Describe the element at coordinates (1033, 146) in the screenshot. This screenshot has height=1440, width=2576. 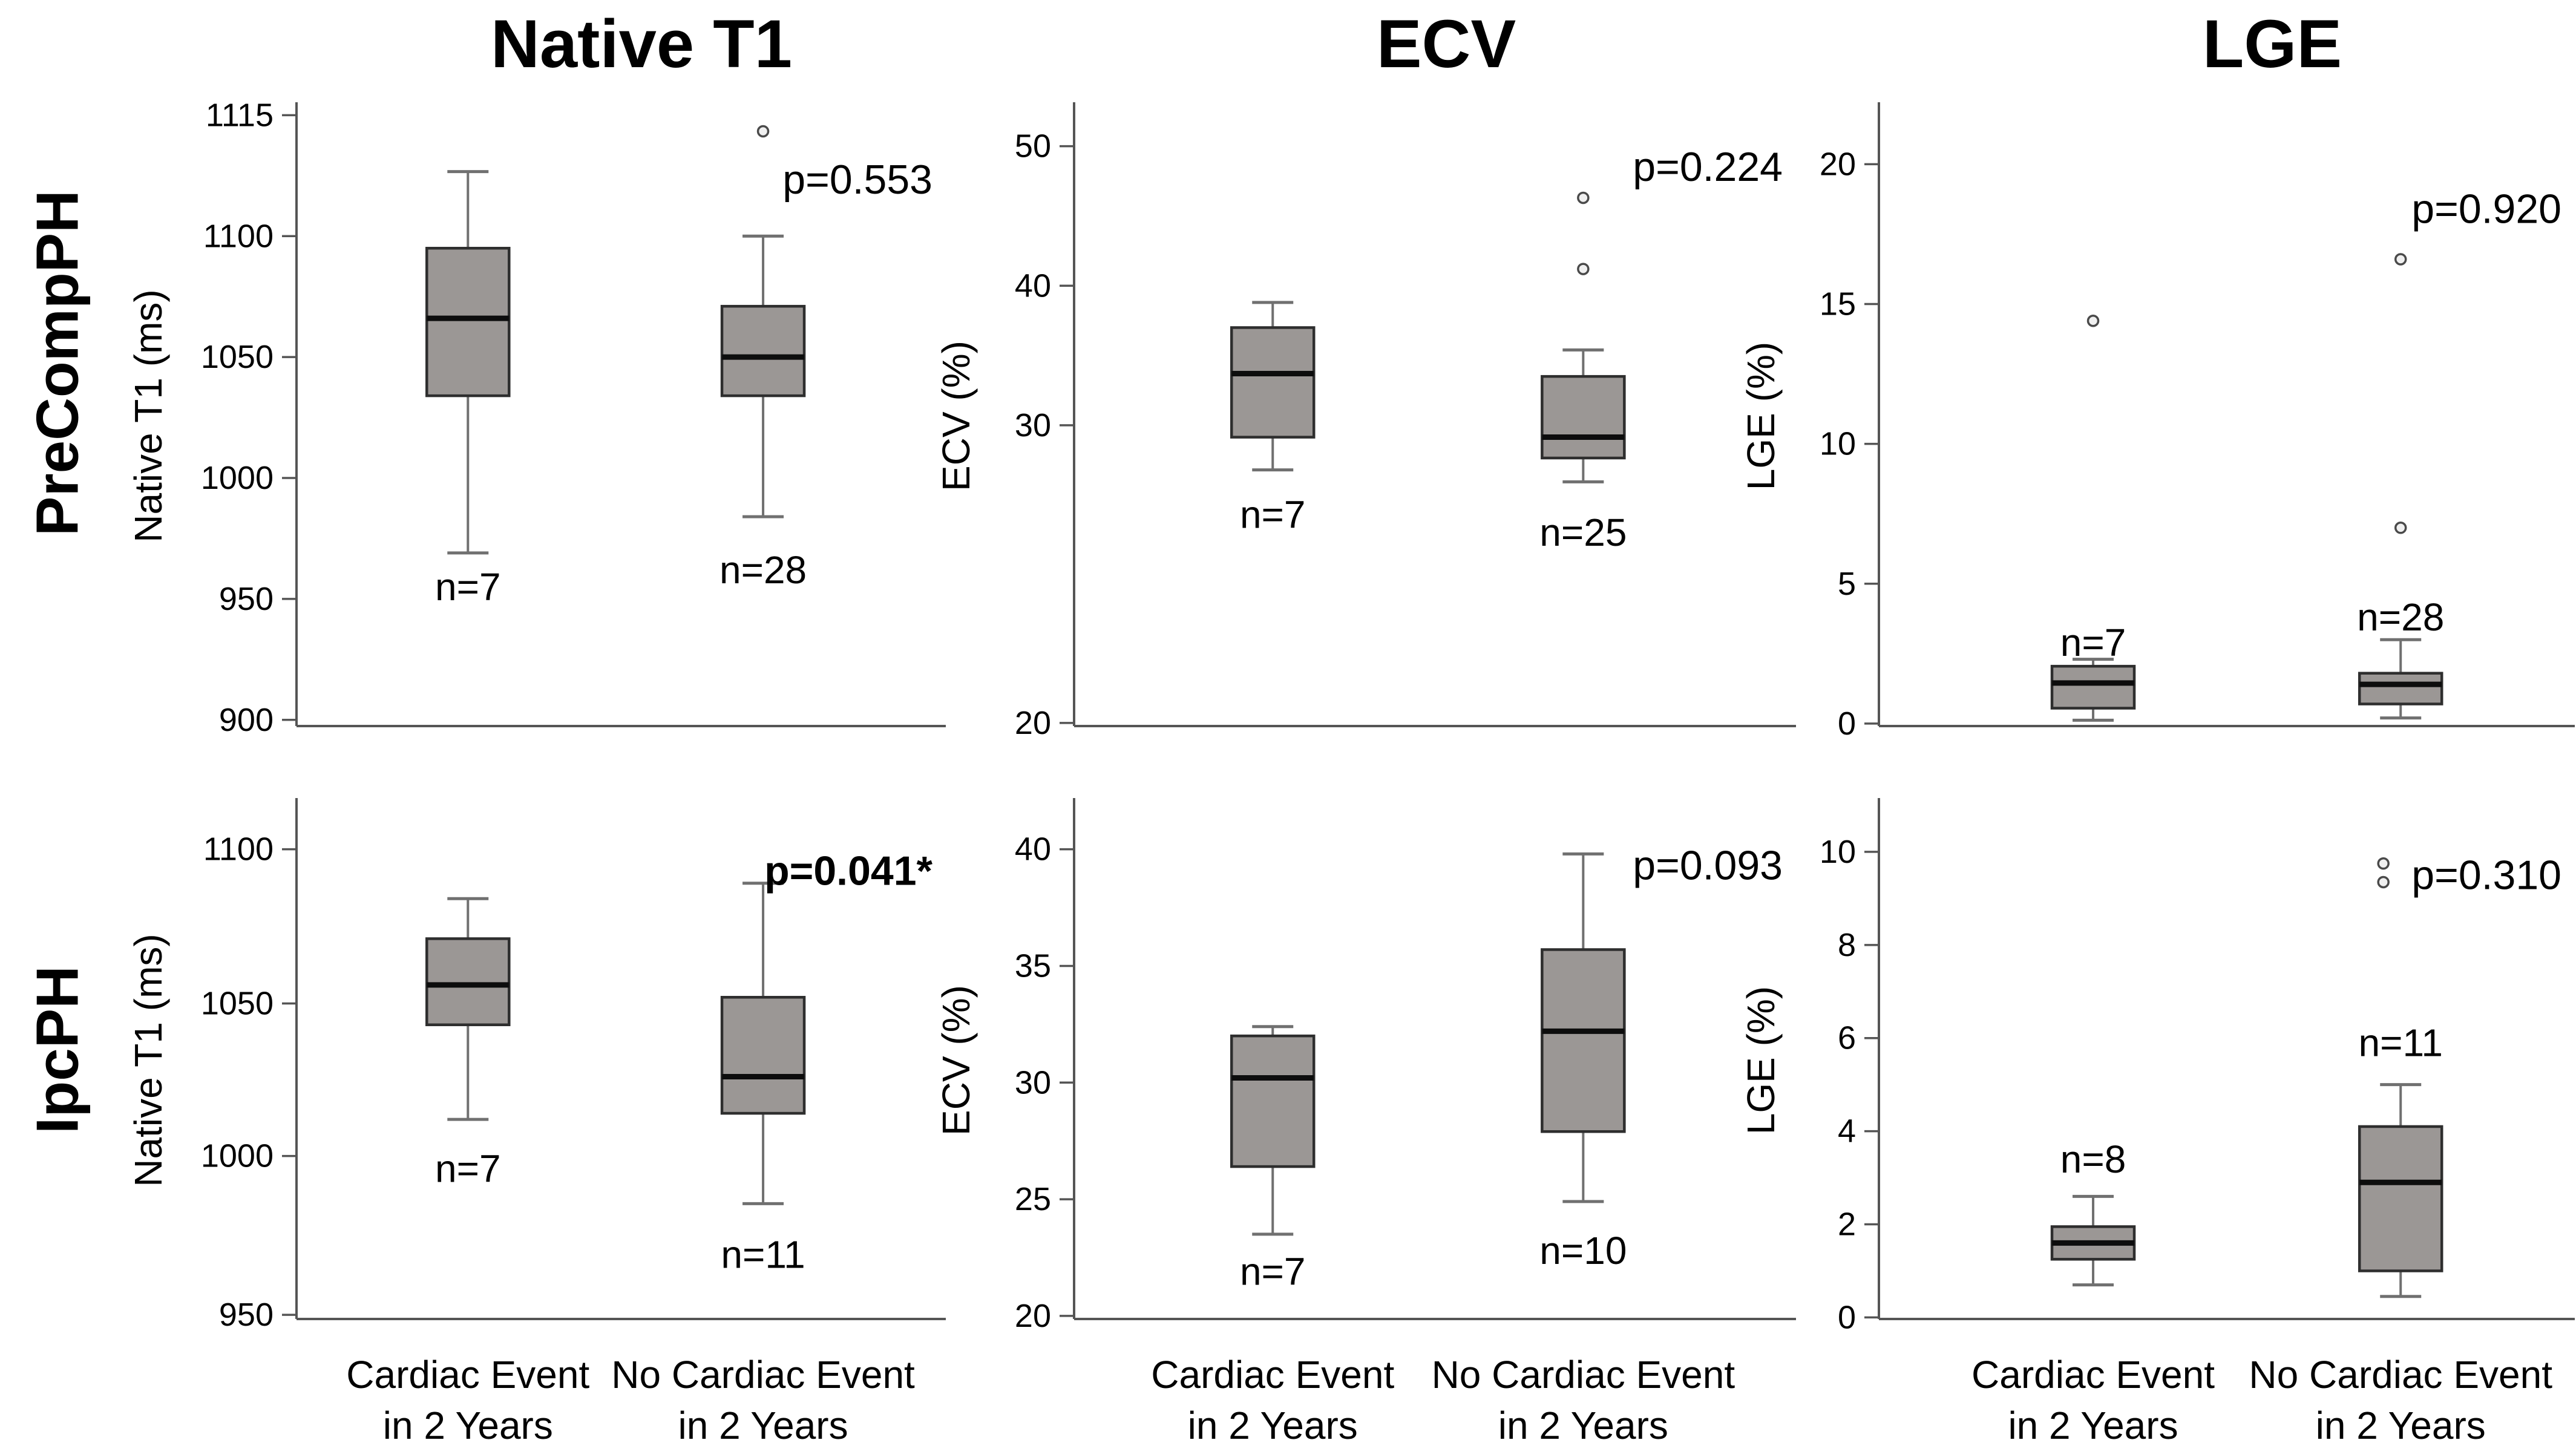
I see `y-tick-label: 50` at that location.